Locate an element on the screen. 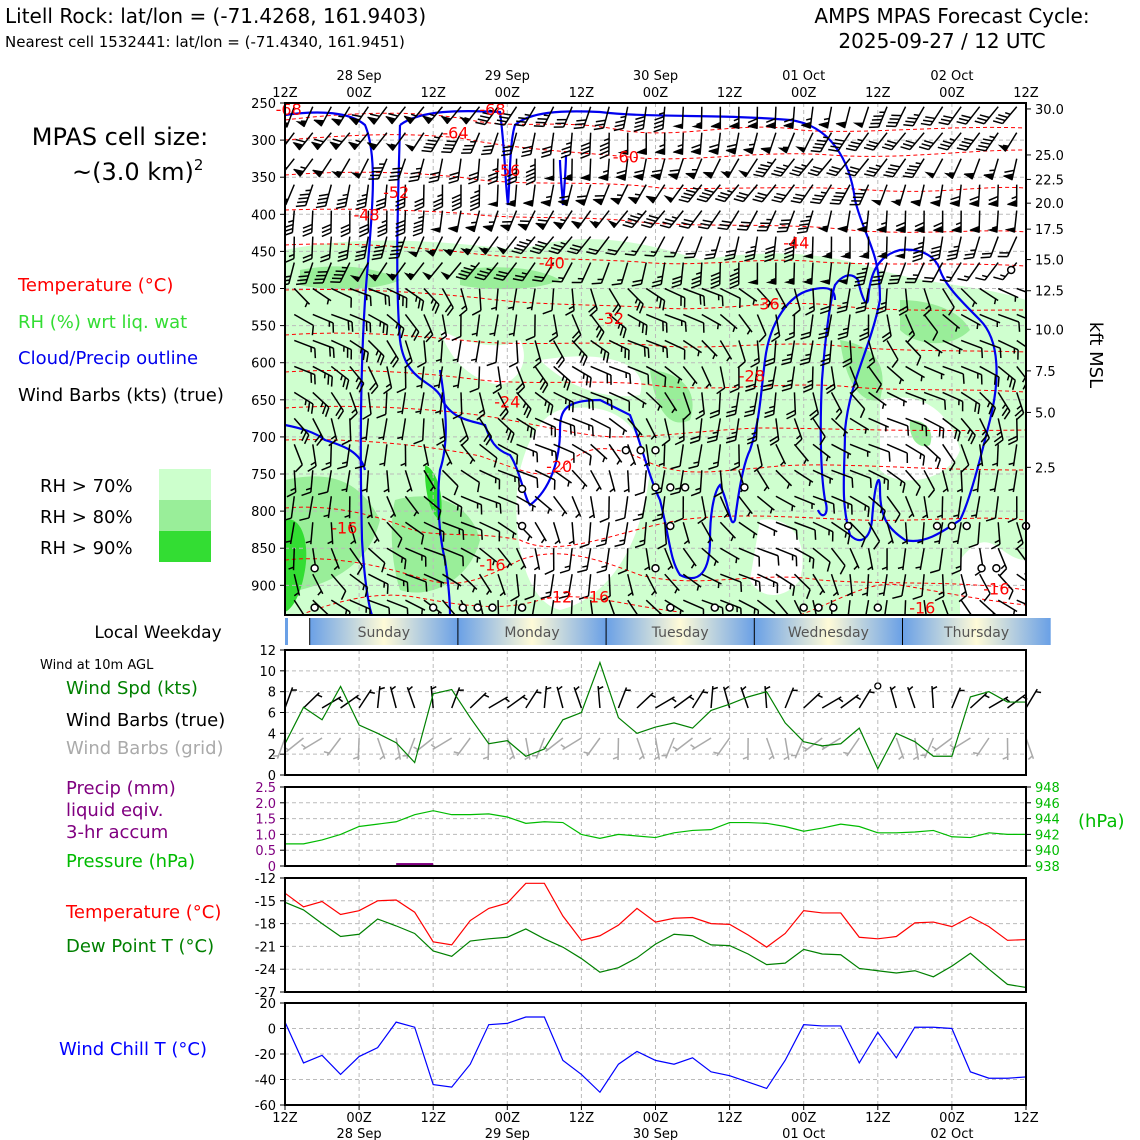 Image resolution: width=1140 pixels, height=1140 pixels. pressure-tick-label: 350 is located at coordinates (263, 178).